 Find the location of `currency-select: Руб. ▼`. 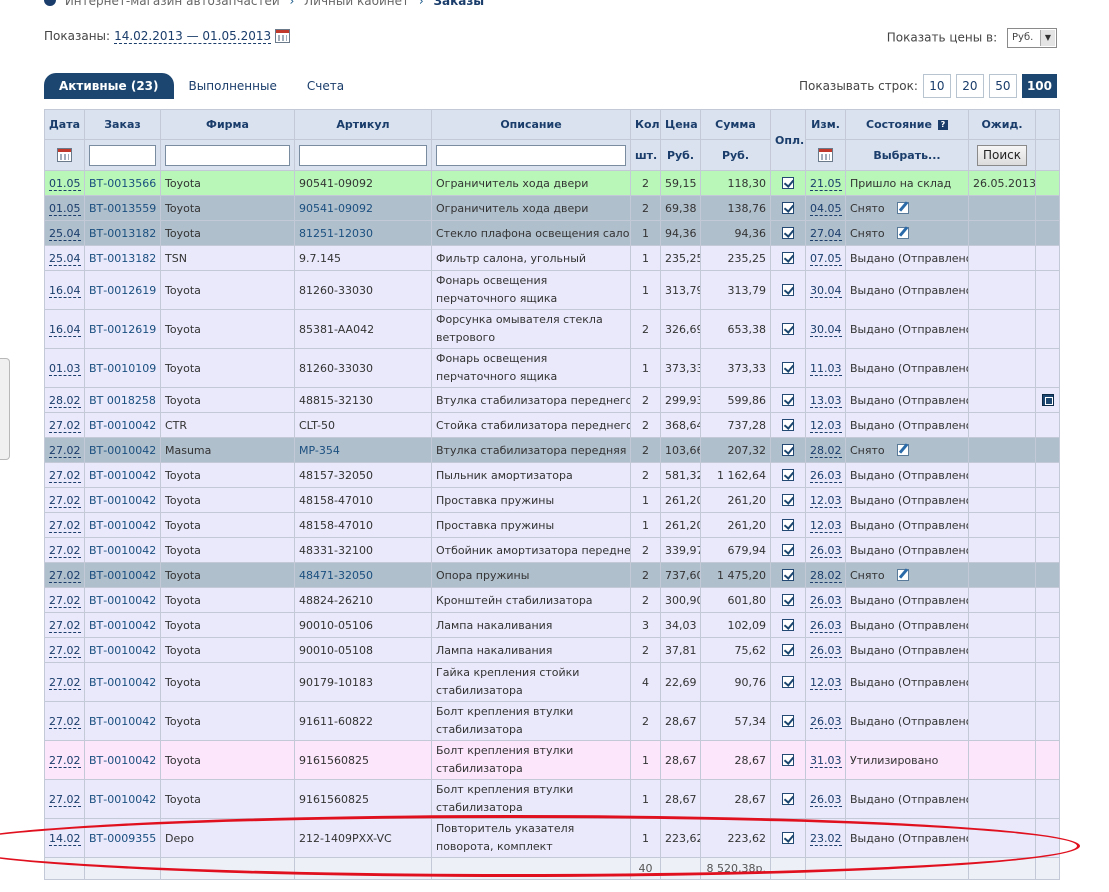

currency-select: Руб. ▼ is located at coordinates (1032, 38).